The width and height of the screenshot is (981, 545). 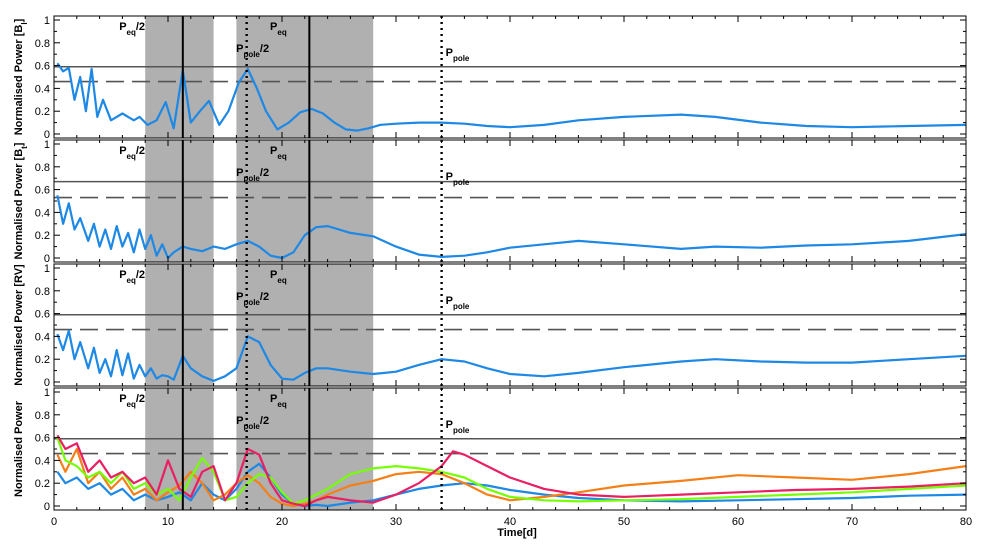 I want to click on x-tick-label: 60, so click(x=738, y=522).